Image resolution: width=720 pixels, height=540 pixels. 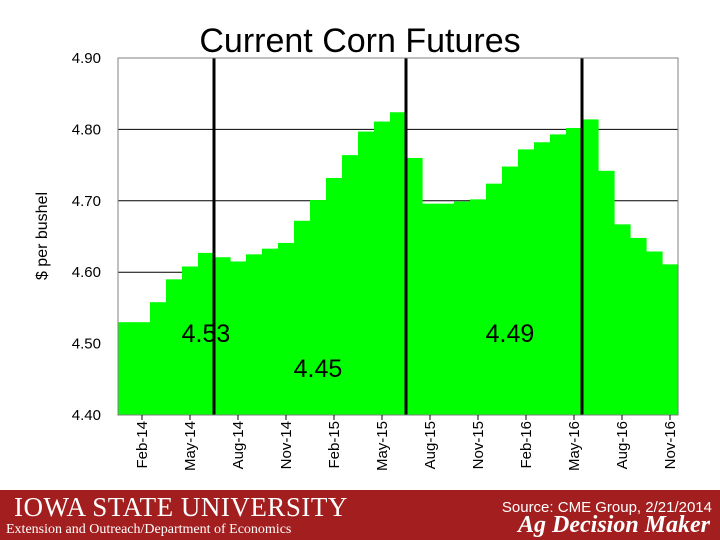 What do you see at coordinates (318, 369) in the screenshot?
I see `annotation-label: 4.45` at bounding box center [318, 369].